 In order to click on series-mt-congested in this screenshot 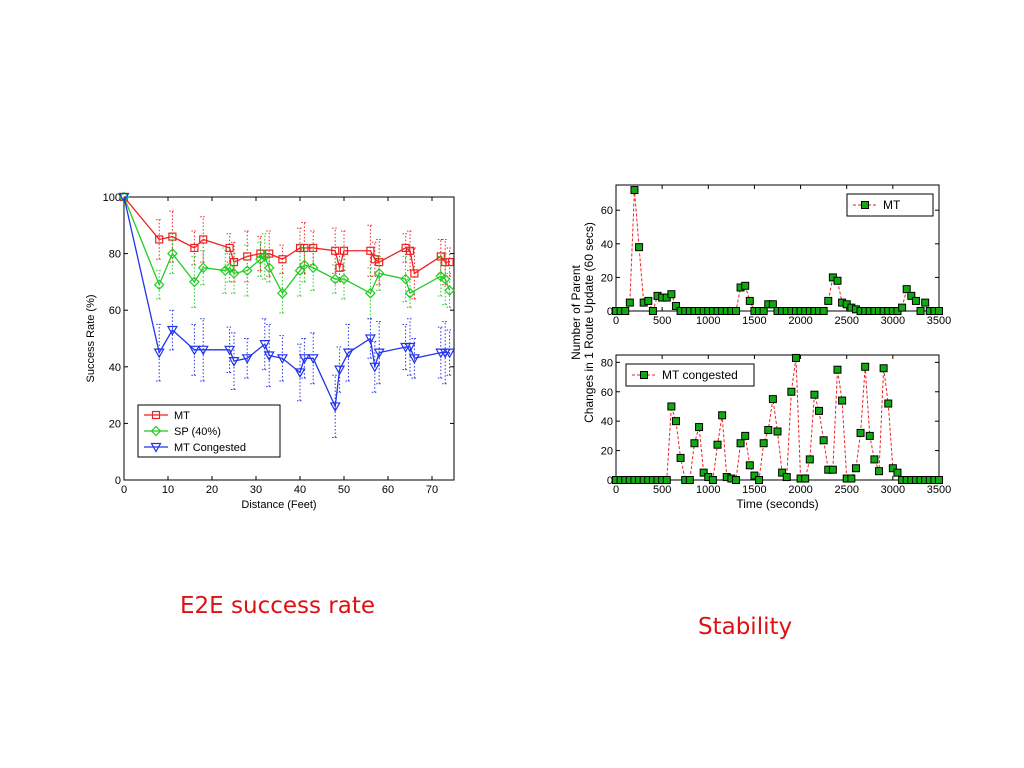, I will do `click(287, 315)`.